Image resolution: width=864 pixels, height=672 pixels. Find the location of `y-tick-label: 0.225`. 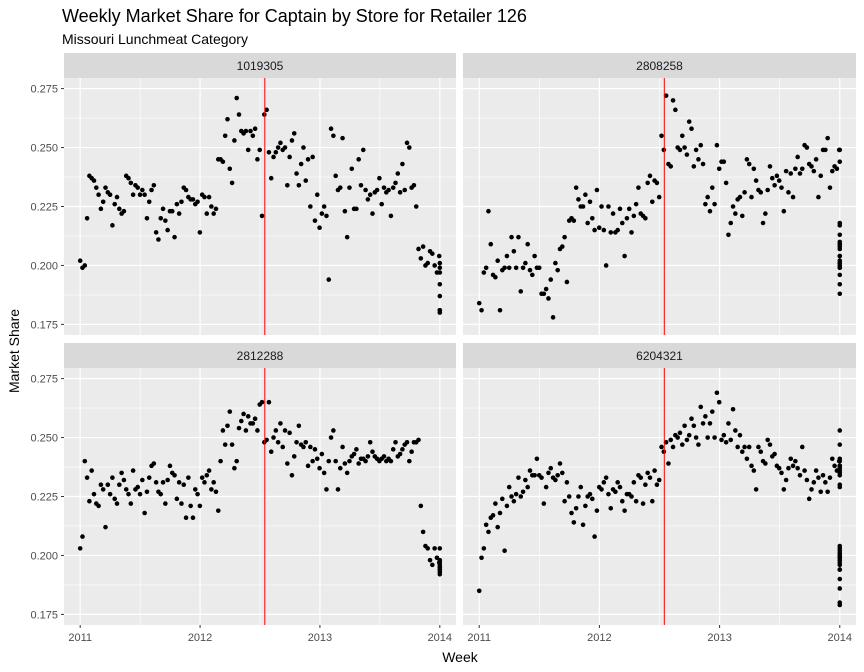

y-tick-label: 0.225 is located at coordinates (44, 208).